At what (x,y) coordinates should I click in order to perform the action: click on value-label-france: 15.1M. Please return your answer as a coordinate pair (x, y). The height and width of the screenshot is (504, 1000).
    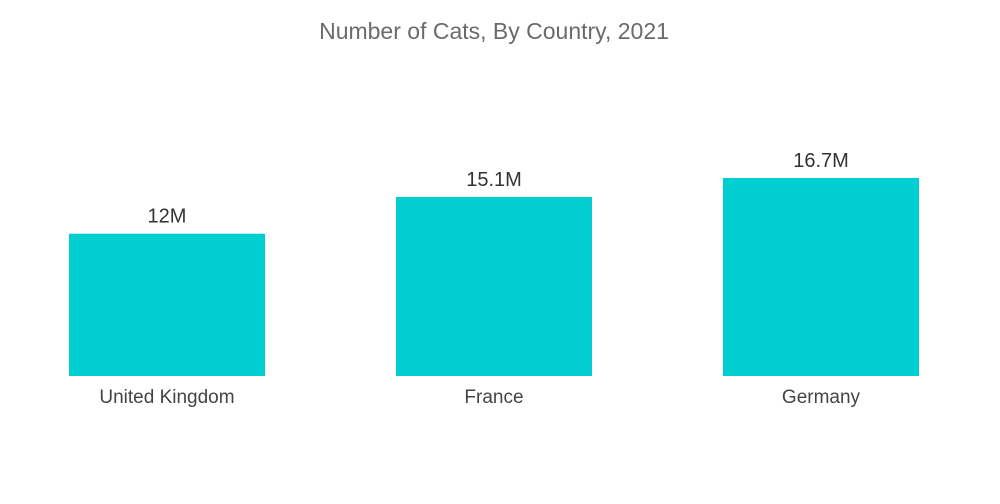
    Looking at the image, I should click on (494, 180).